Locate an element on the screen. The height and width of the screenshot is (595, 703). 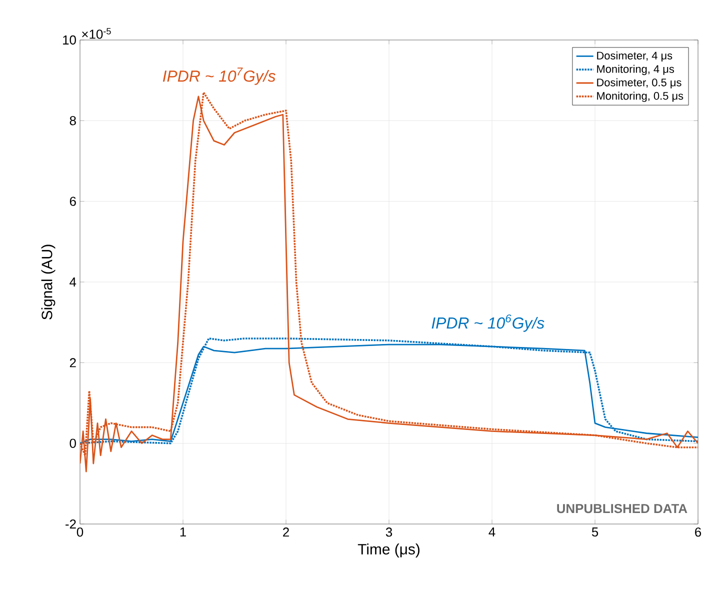
y-tick-label: 2 is located at coordinates (73, 363).